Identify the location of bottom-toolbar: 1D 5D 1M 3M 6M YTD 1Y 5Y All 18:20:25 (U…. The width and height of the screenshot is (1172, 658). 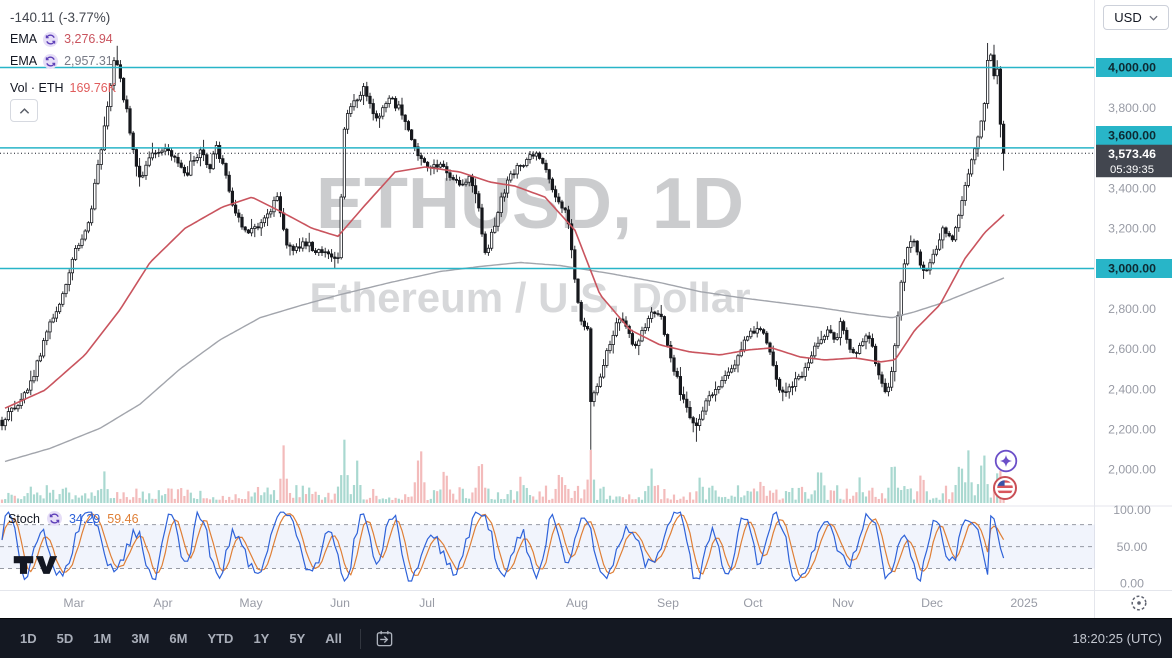
(586, 638).